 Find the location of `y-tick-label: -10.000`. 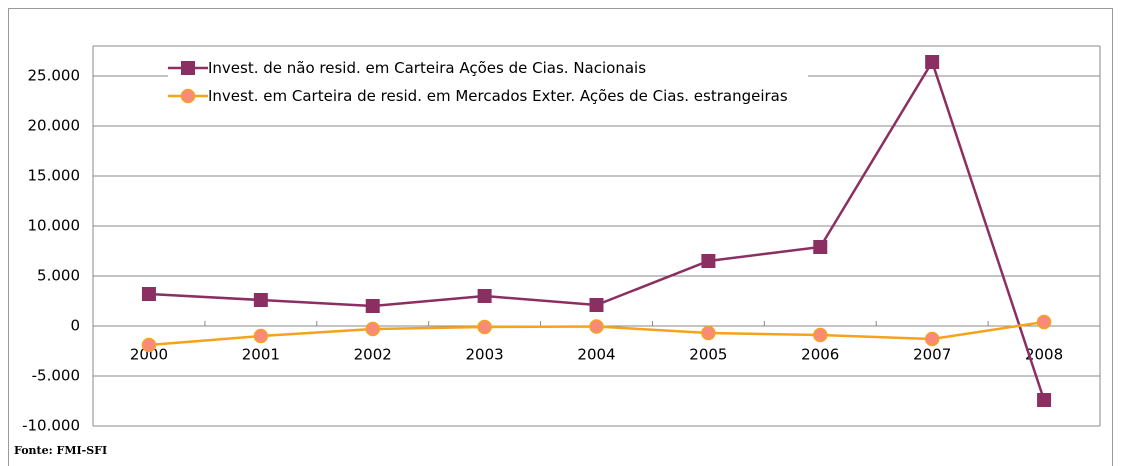

y-tick-label: -10.000 is located at coordinates (51, 426).